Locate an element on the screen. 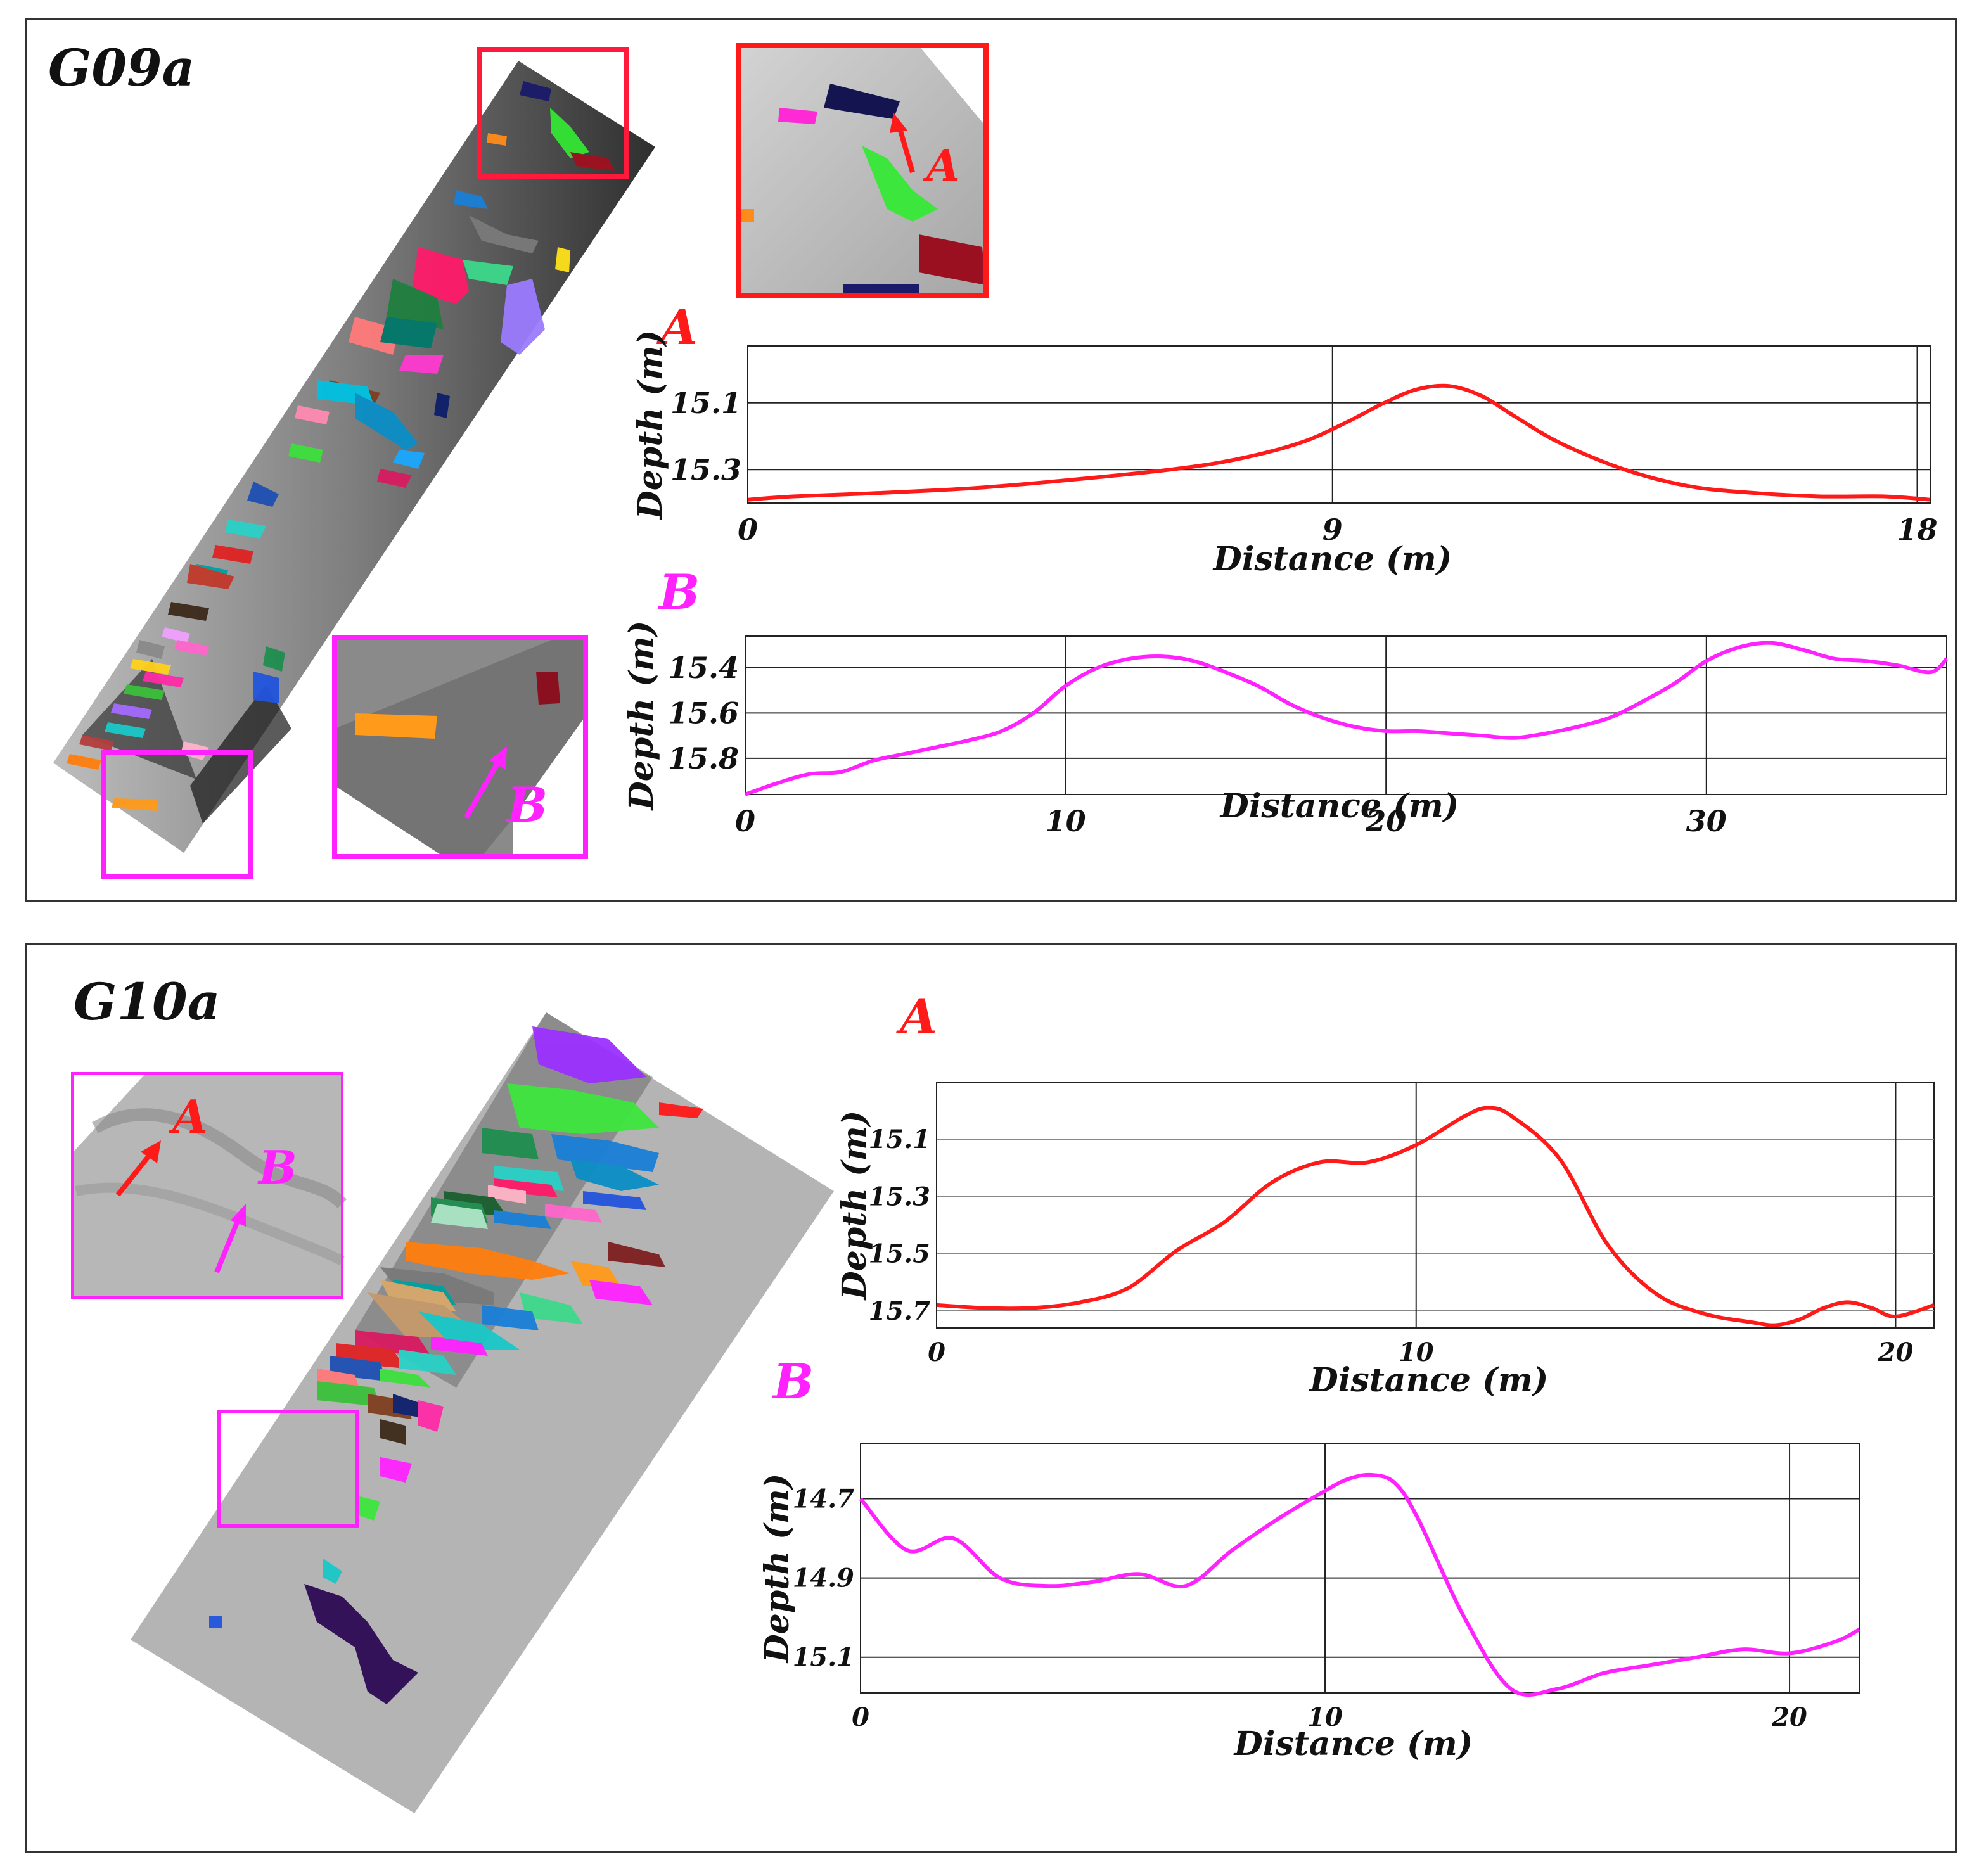  g09a-inset-b-label: B is located at coordinates (527, 805).